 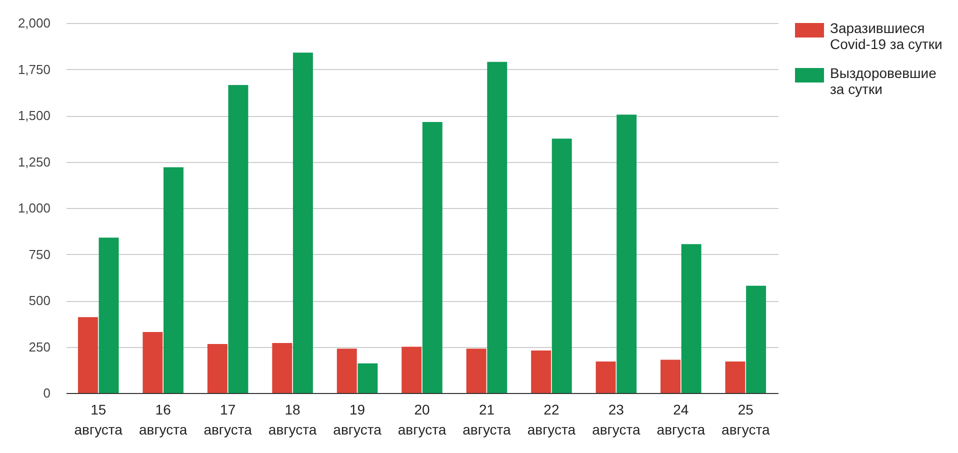 What do you see at coordinates (551, 420) in the screenshot?
I see `x-tick-label: 22 августа` at bounding box center [551, 420].